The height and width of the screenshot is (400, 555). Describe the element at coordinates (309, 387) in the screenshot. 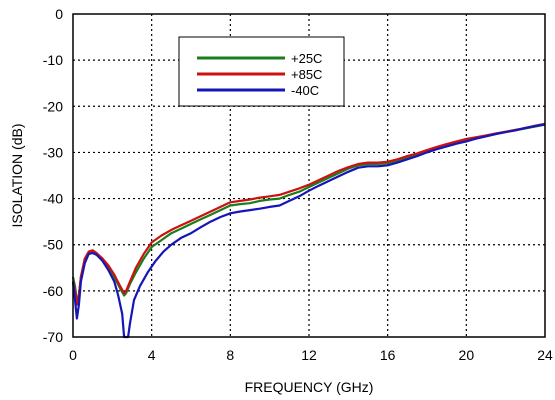

I see `x-axis-label: FREQUENCY (GHz)` at that location.